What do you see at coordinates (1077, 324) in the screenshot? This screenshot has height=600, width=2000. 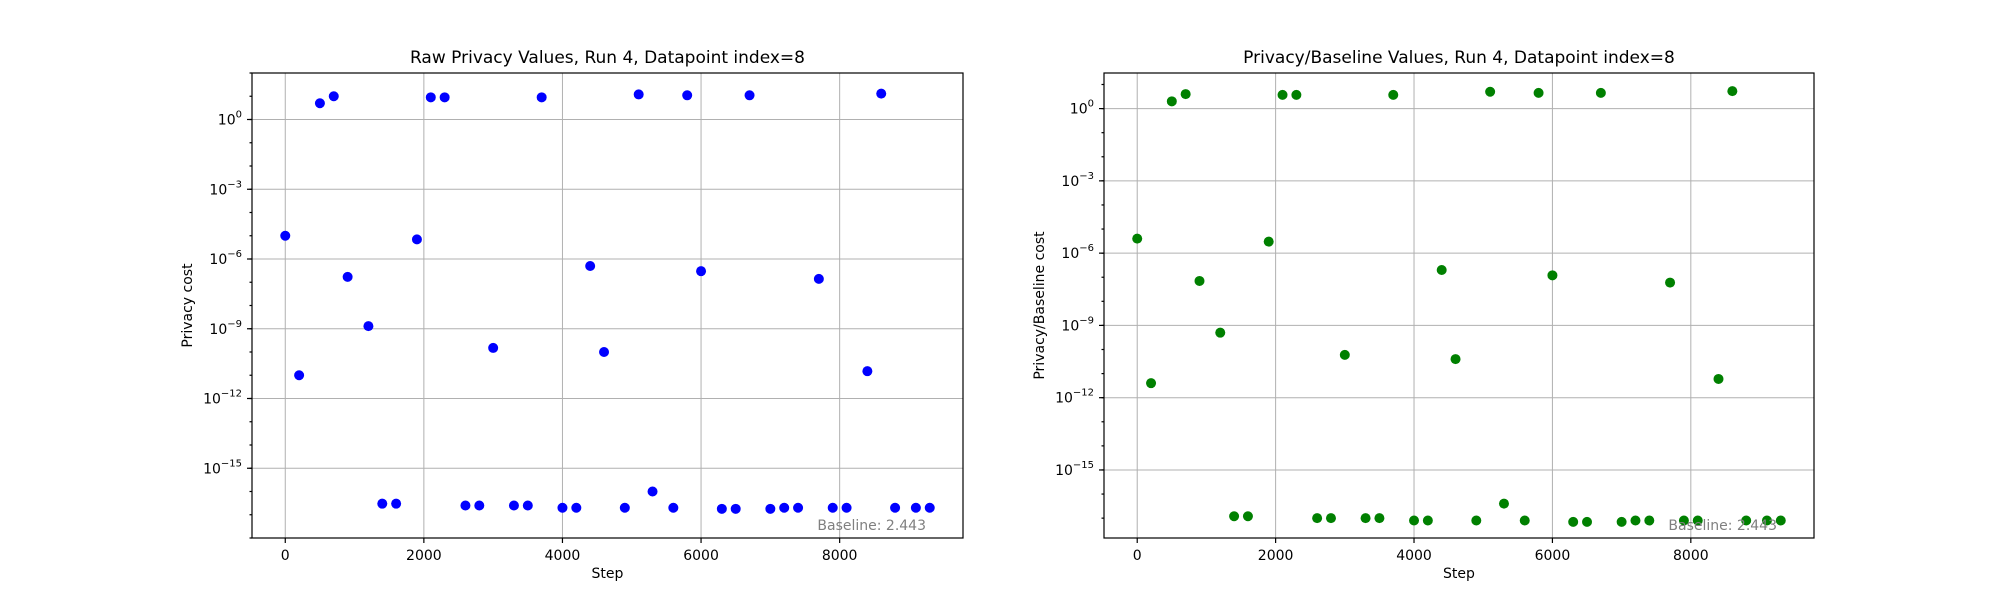 I see `y-tick-label: 10⁻⁹` at bounding box center [1077, 324].